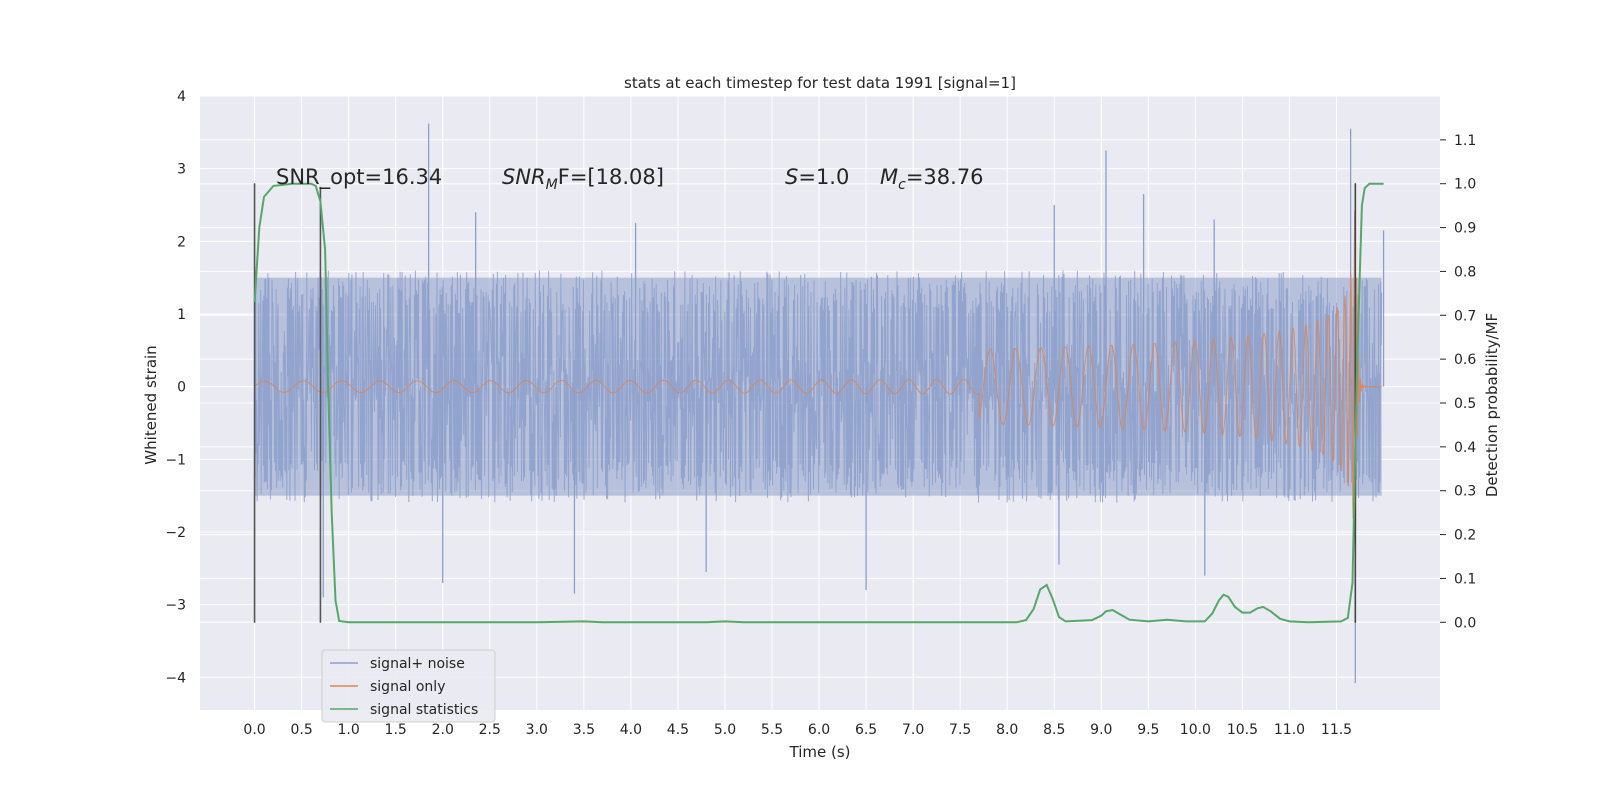  I want to click on annotation-snr-mf-suffix: F=[18.08], so click(611, 177).